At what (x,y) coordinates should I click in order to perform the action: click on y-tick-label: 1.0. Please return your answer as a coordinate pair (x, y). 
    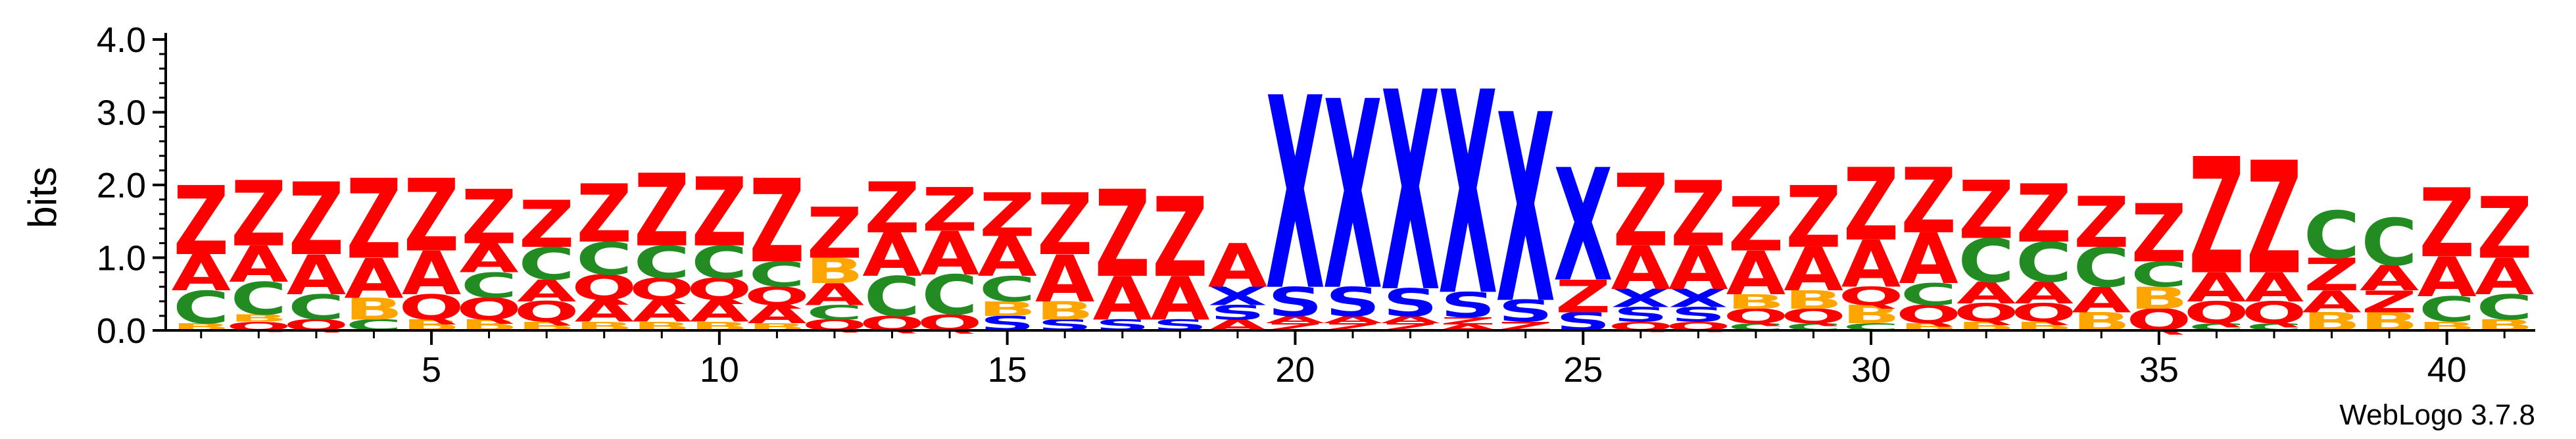
    Looking at the image, I should click on (121, 258).